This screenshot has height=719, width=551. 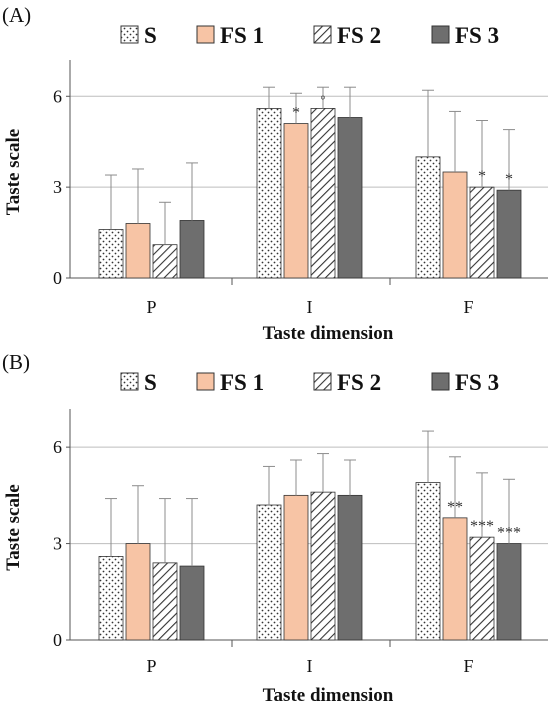 What do you see at coordinates (16, 15) in the screenshot?
I see `panel-label: (A)` at bounding box center [16, 15].